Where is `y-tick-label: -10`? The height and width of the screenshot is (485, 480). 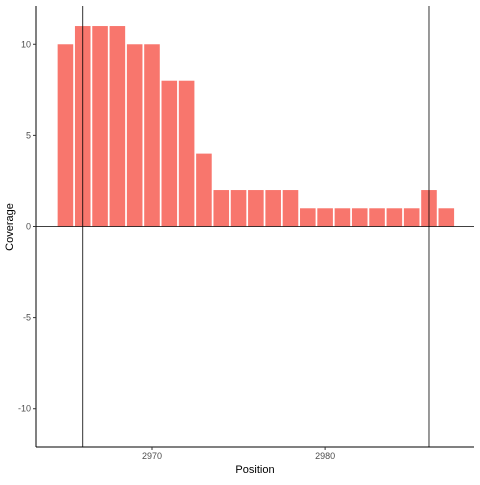 y-tick-label: -10 is located at coordinates (24, 409).